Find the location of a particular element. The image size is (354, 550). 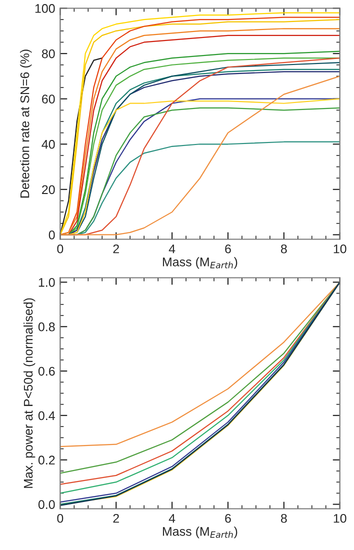

y-axis-title: Max. power at P<50d (normalised) is located at coordinates (30, 393).